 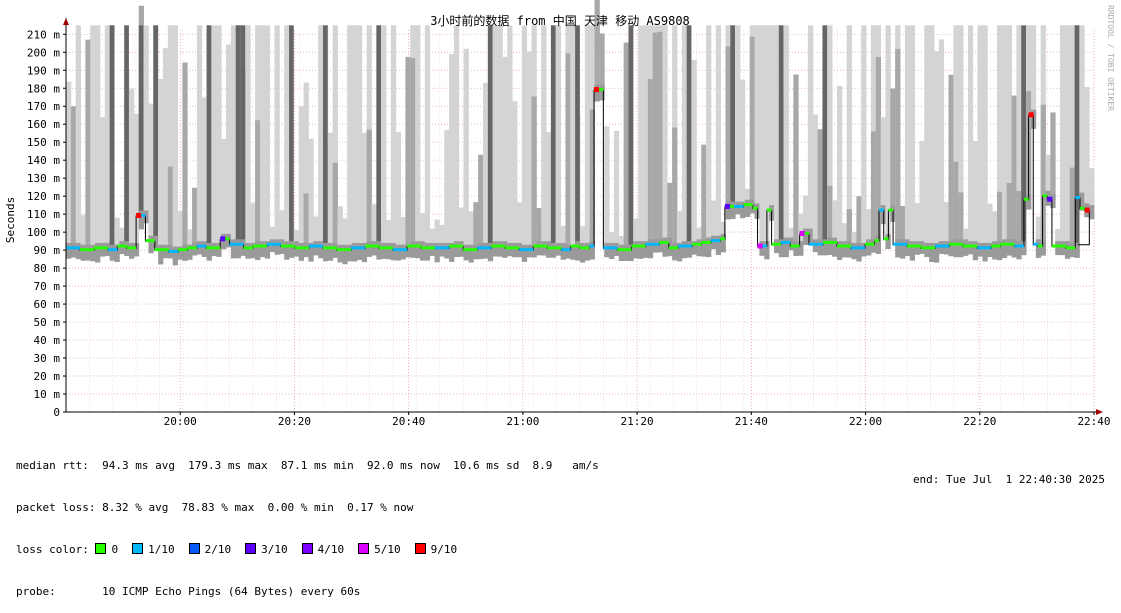 What do you see at coordinates (560, 20) in the screenshot?
I see `chart-title: 3小时前的数据 from 中国 天津 移动 AS9808` at bounding box center [560, 20].